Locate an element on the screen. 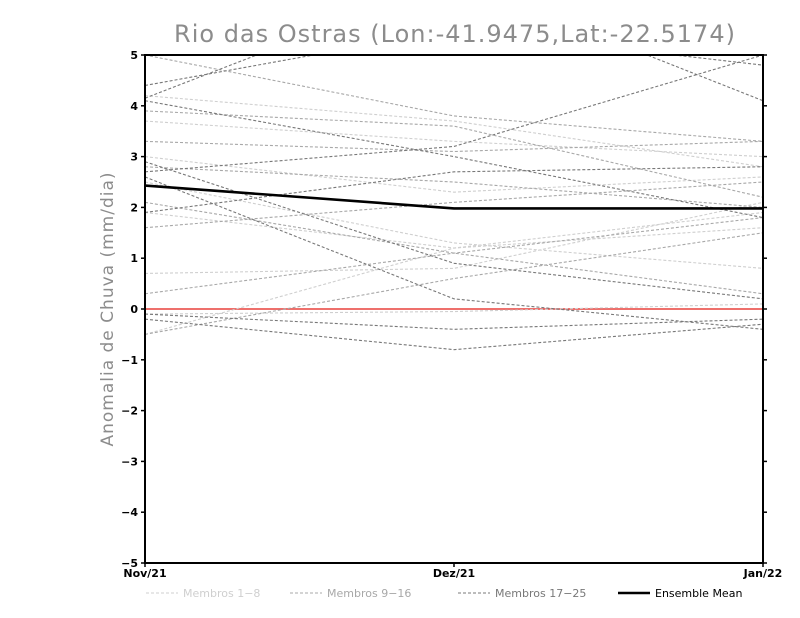 The image size is (800, 618). y-tick-label: 3 is located at coordinates (134, 157).